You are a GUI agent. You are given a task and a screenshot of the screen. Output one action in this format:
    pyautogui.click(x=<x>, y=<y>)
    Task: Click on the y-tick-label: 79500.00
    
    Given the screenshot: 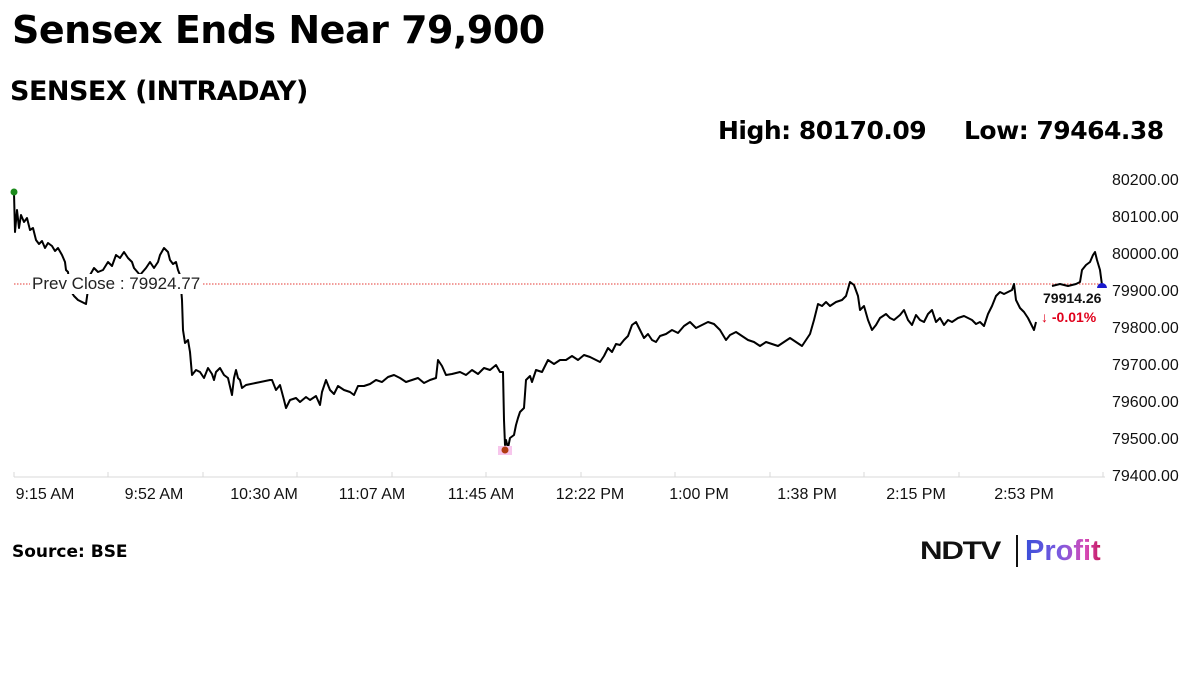 What is the action you would take?
    pyautogui.click(x=1145, y=439)
    